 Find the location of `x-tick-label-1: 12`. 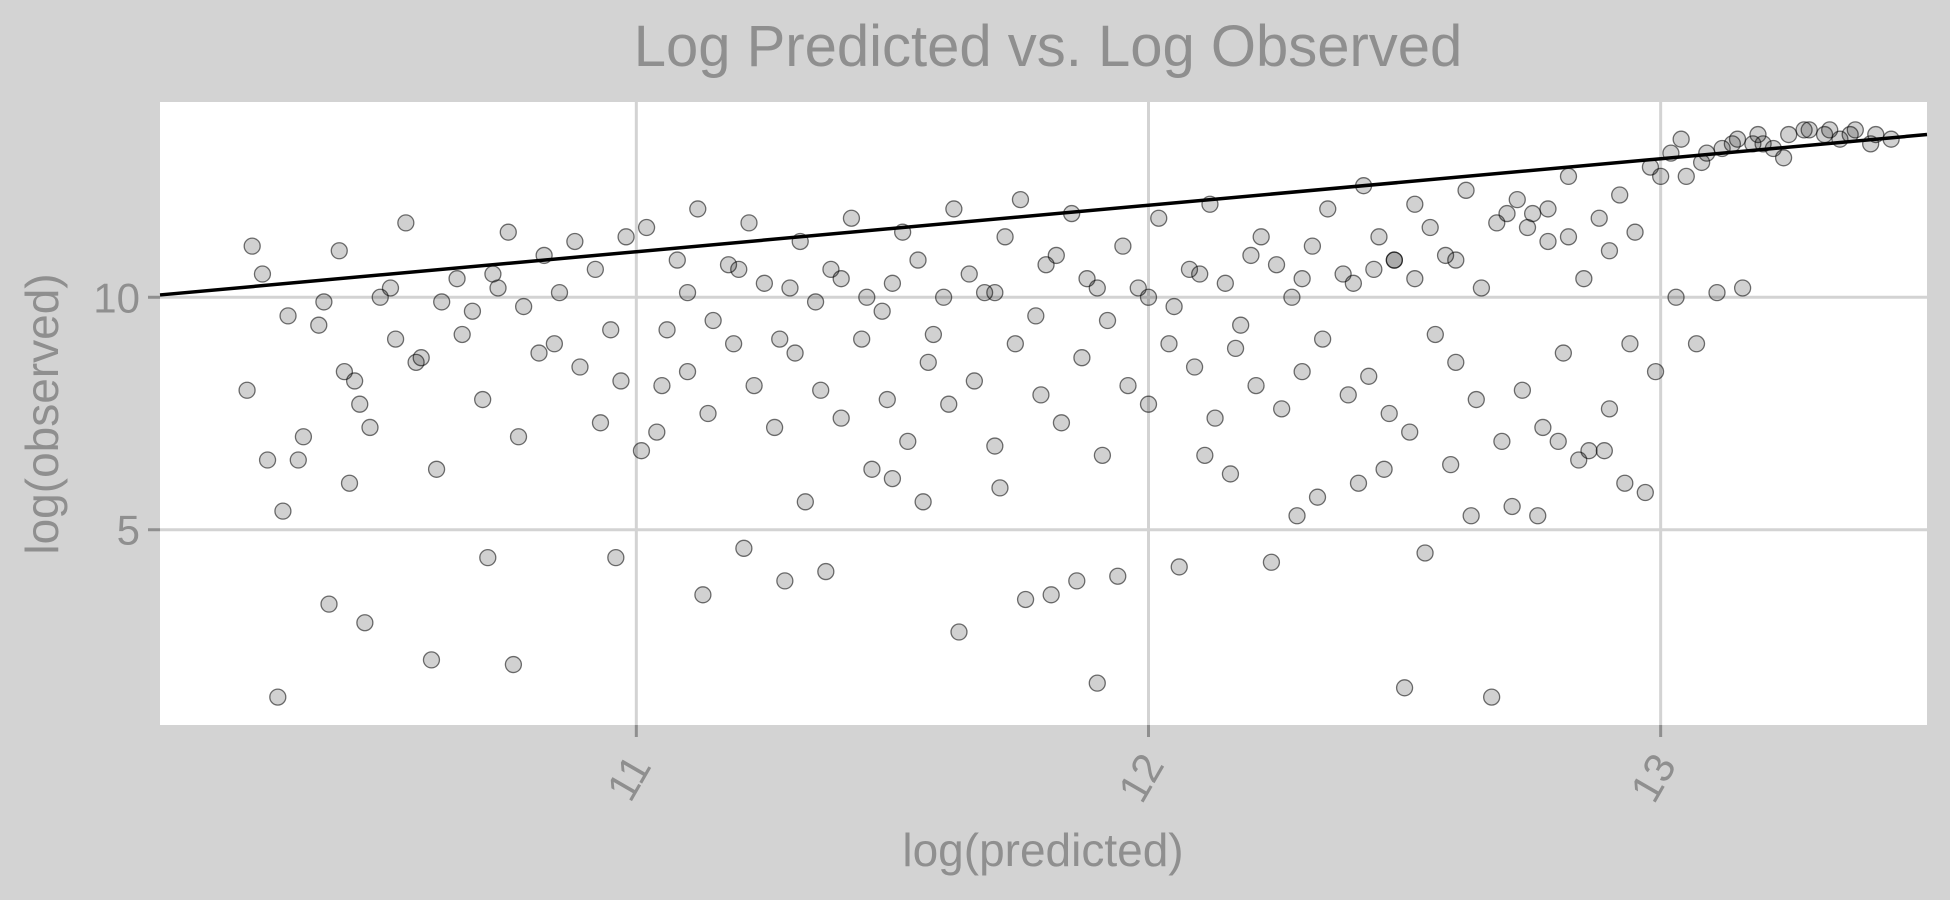

x-tick-label-1: 12 is located at coordinates (1141, 778).